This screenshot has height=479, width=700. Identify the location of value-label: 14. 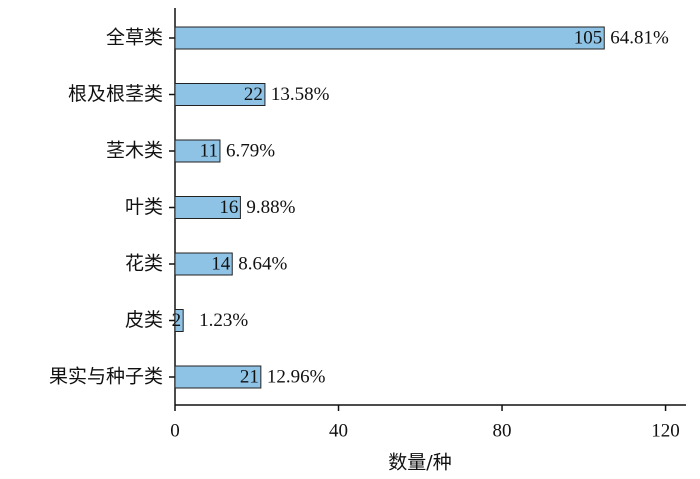
(221, 263).